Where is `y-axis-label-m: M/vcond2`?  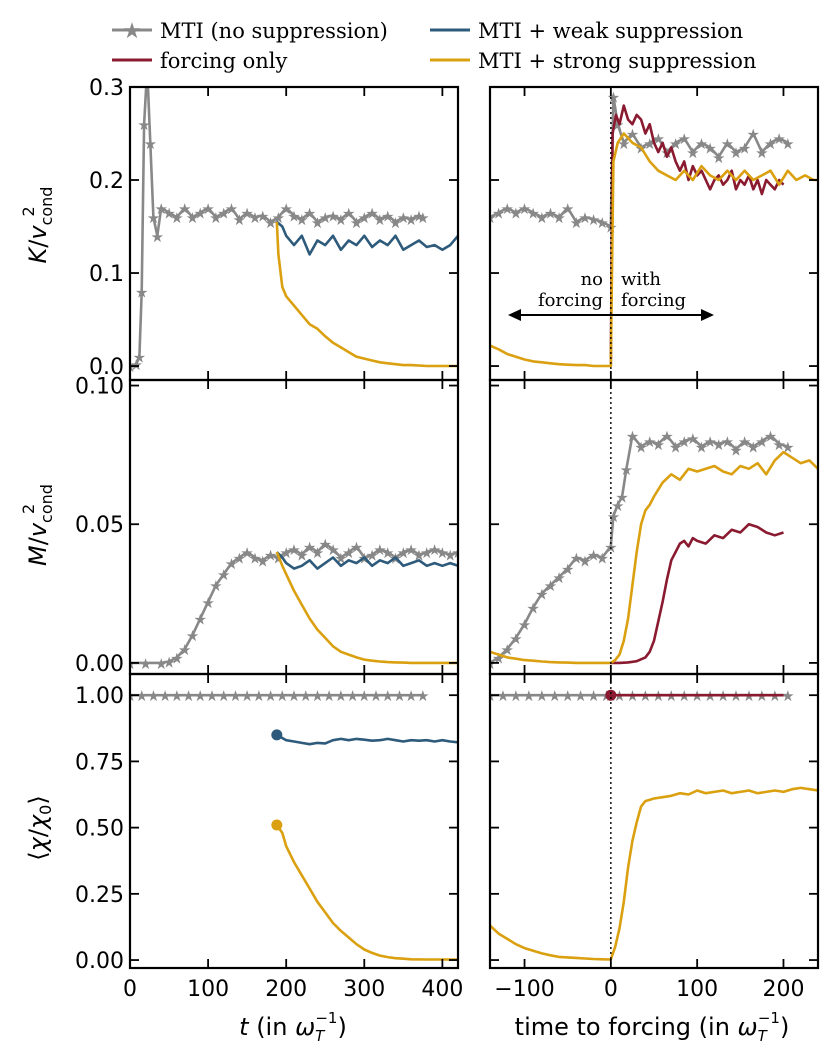
y-axis-label-m: M/vcond2 is located at coordinates (37, 525).